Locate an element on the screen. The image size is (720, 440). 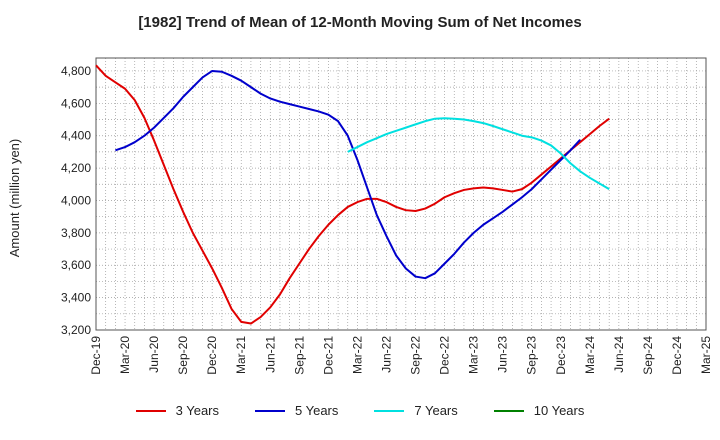
x-tick-label: Mar-21 is located at coordinates (241, 355).